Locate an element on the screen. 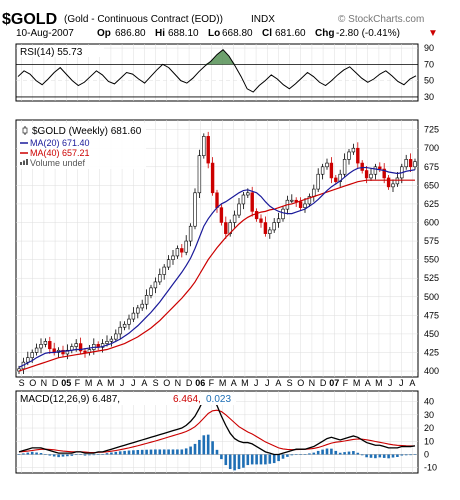 This screenshot has height=500, width=460. x-tick-label: F is located at coordinates (78, 383).